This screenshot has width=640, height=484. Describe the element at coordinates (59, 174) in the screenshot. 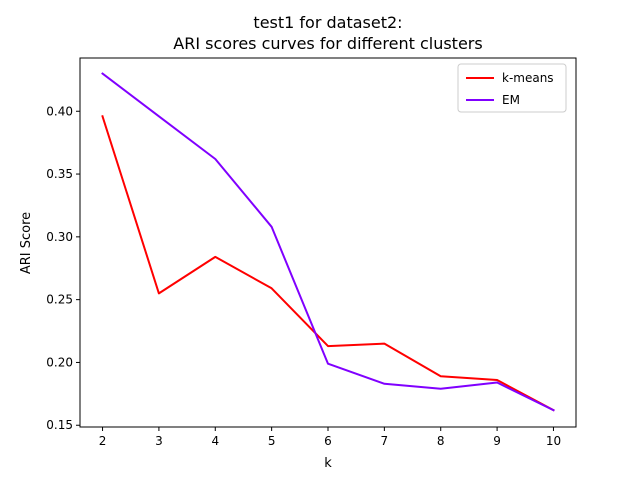

I see `y-tick-label: 0.35` at that location.